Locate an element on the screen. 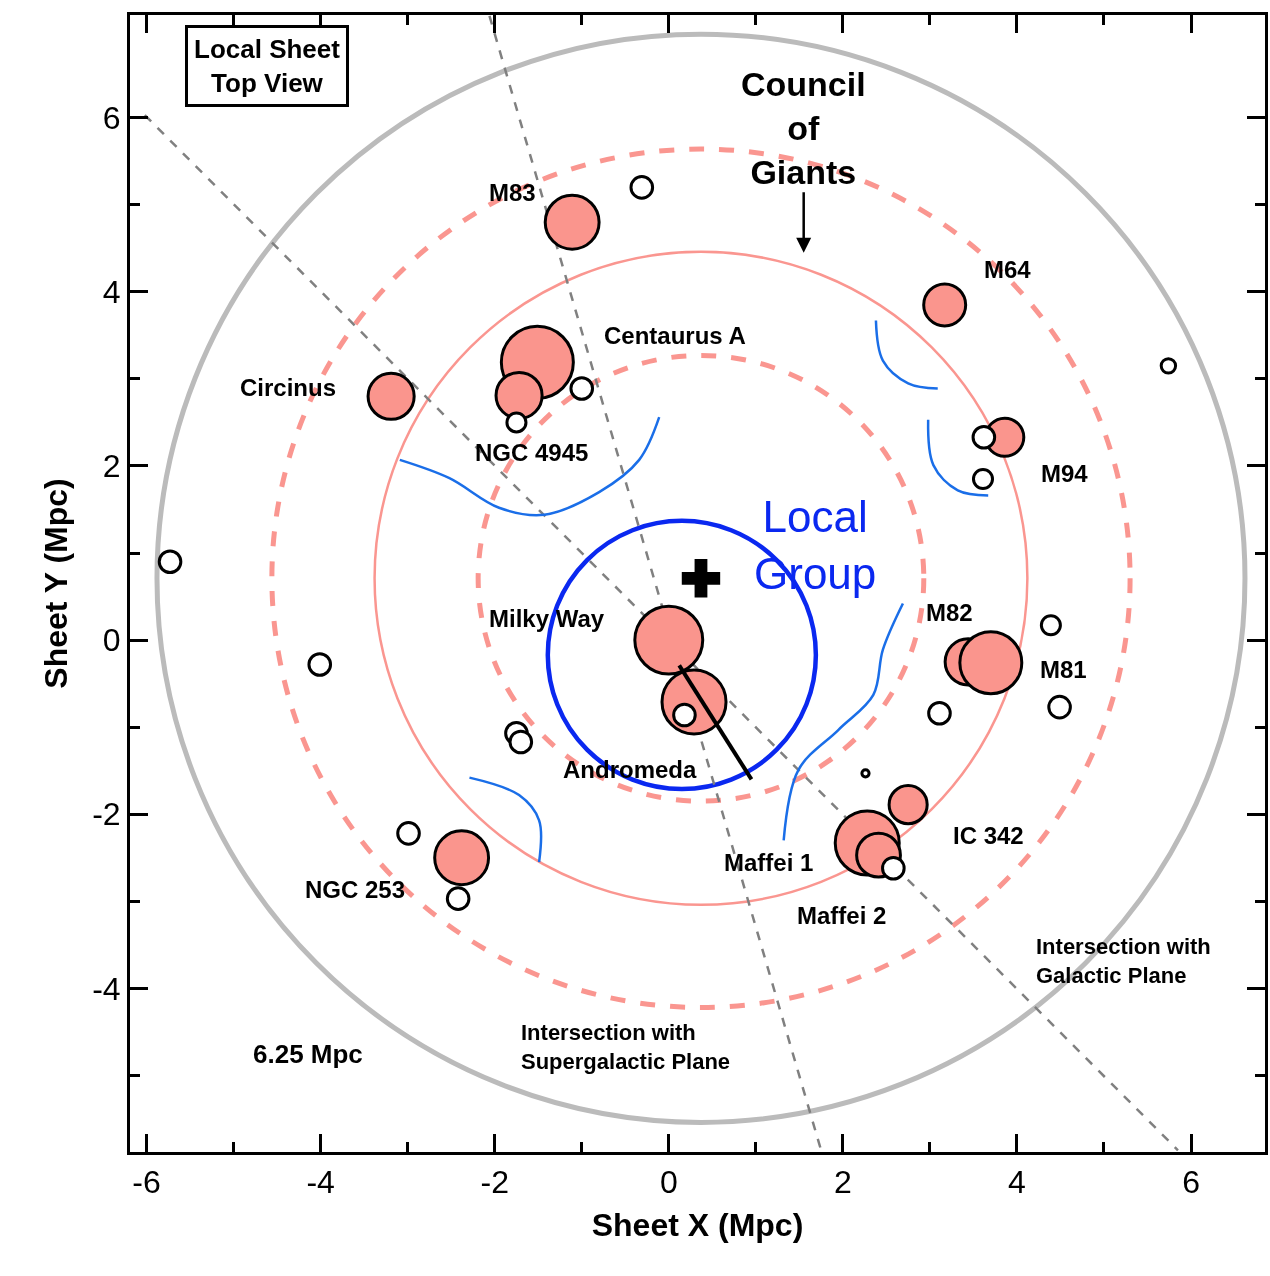 This screenshot has width=1270, height=1276. annotation: M64 is located at coordinates (1008, 269).